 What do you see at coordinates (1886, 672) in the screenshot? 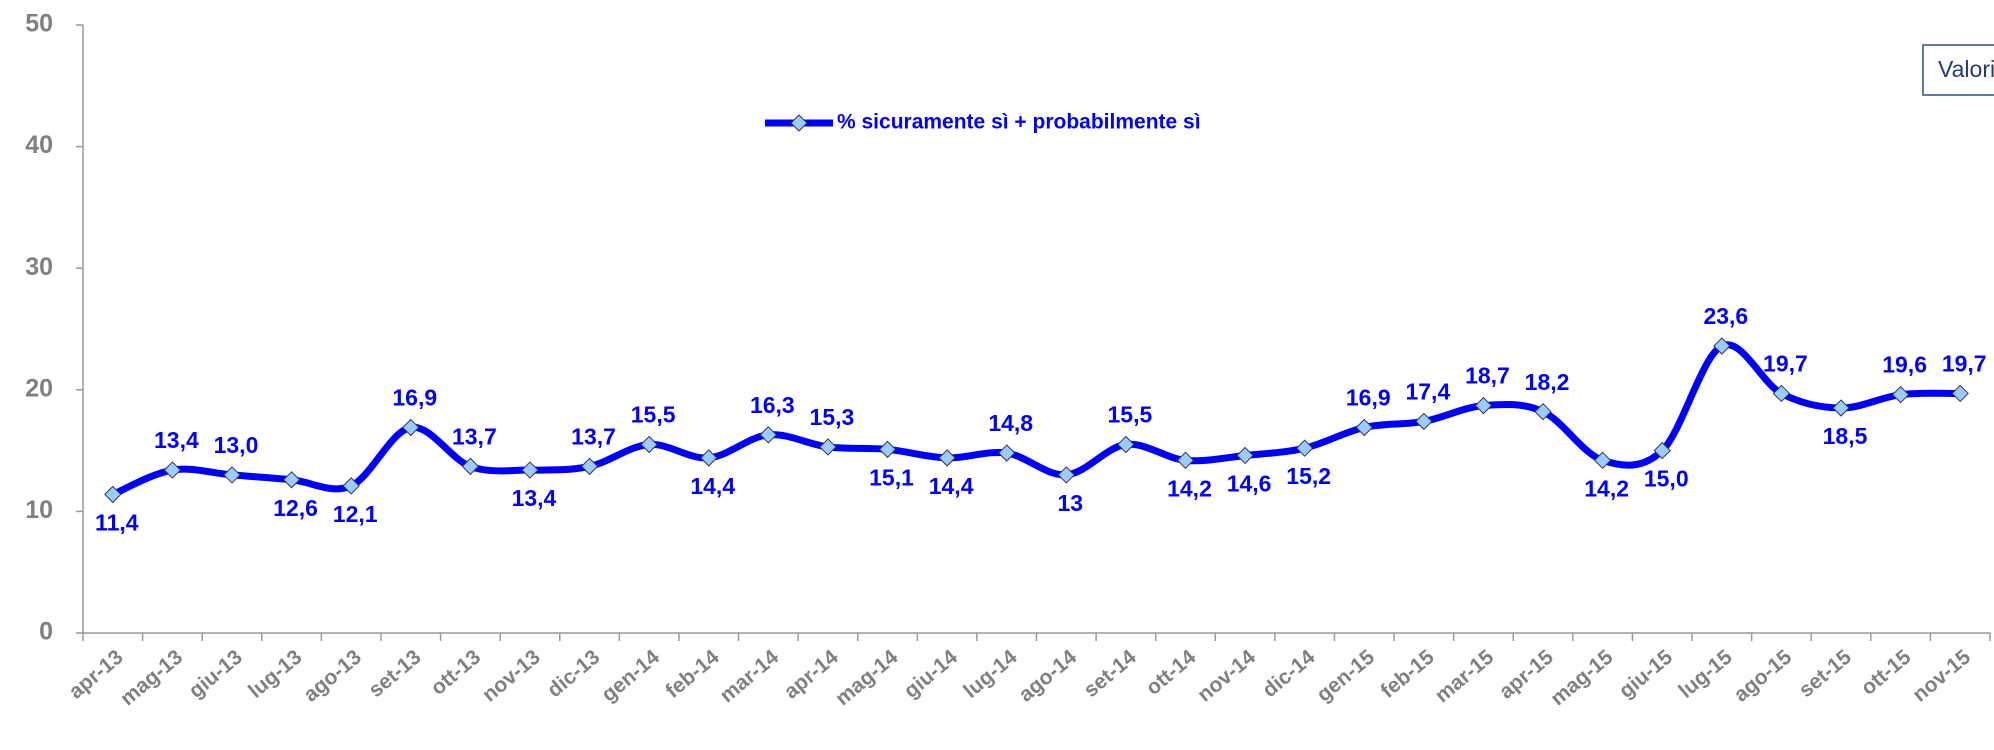
I see `x-tick-label: ott-15` at bounding box center [1886, 672].